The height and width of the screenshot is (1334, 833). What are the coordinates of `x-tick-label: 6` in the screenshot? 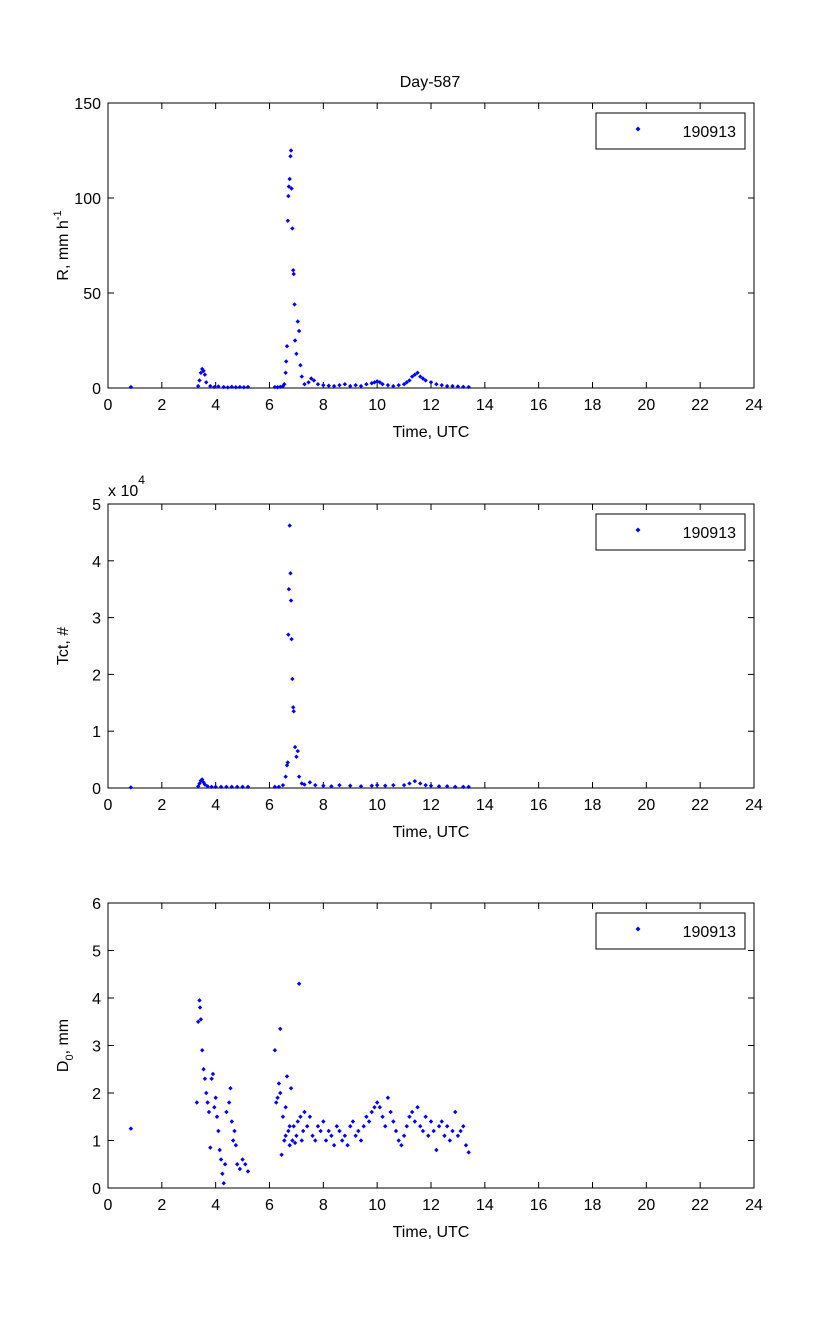 It's located at (269, 805).